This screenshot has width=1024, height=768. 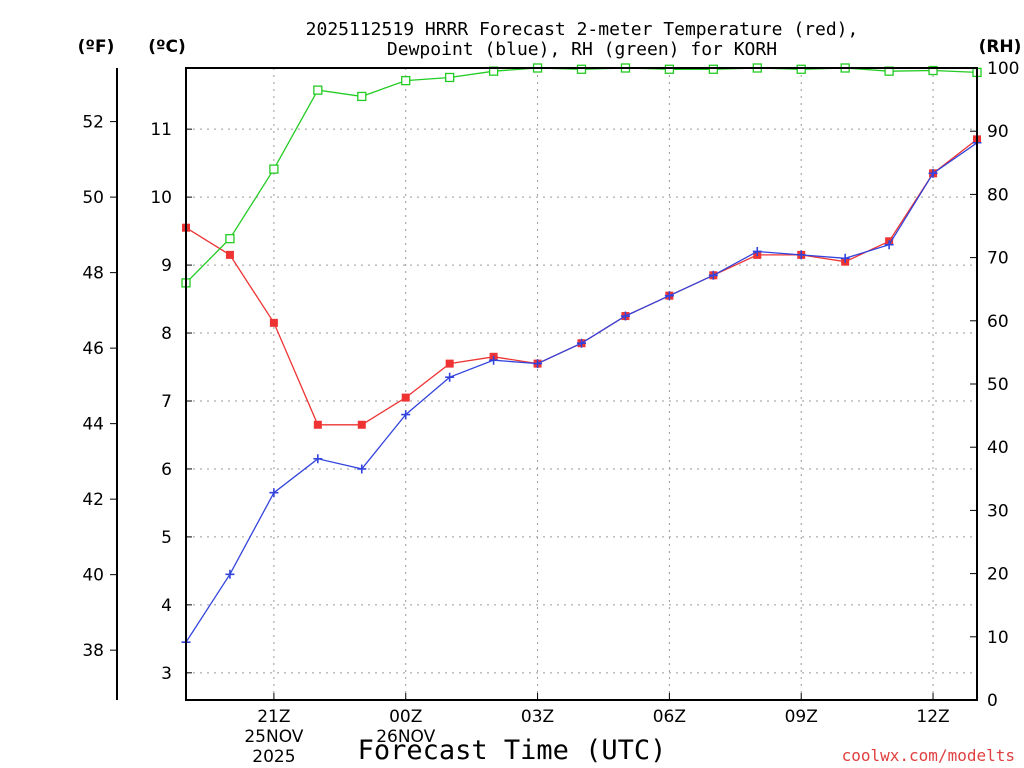 What do you see at coordinates (93, 274) in the screenshot?
I see `fahrenheit-tick-label: 48` at bounding box center [93, 274].